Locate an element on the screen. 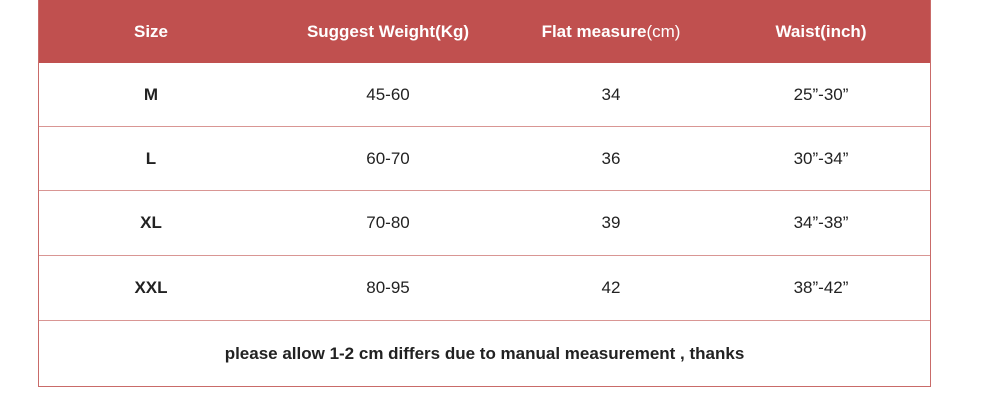  body-row: XXL 80-95 42 38”-42” is located at coordinates (484, 288).